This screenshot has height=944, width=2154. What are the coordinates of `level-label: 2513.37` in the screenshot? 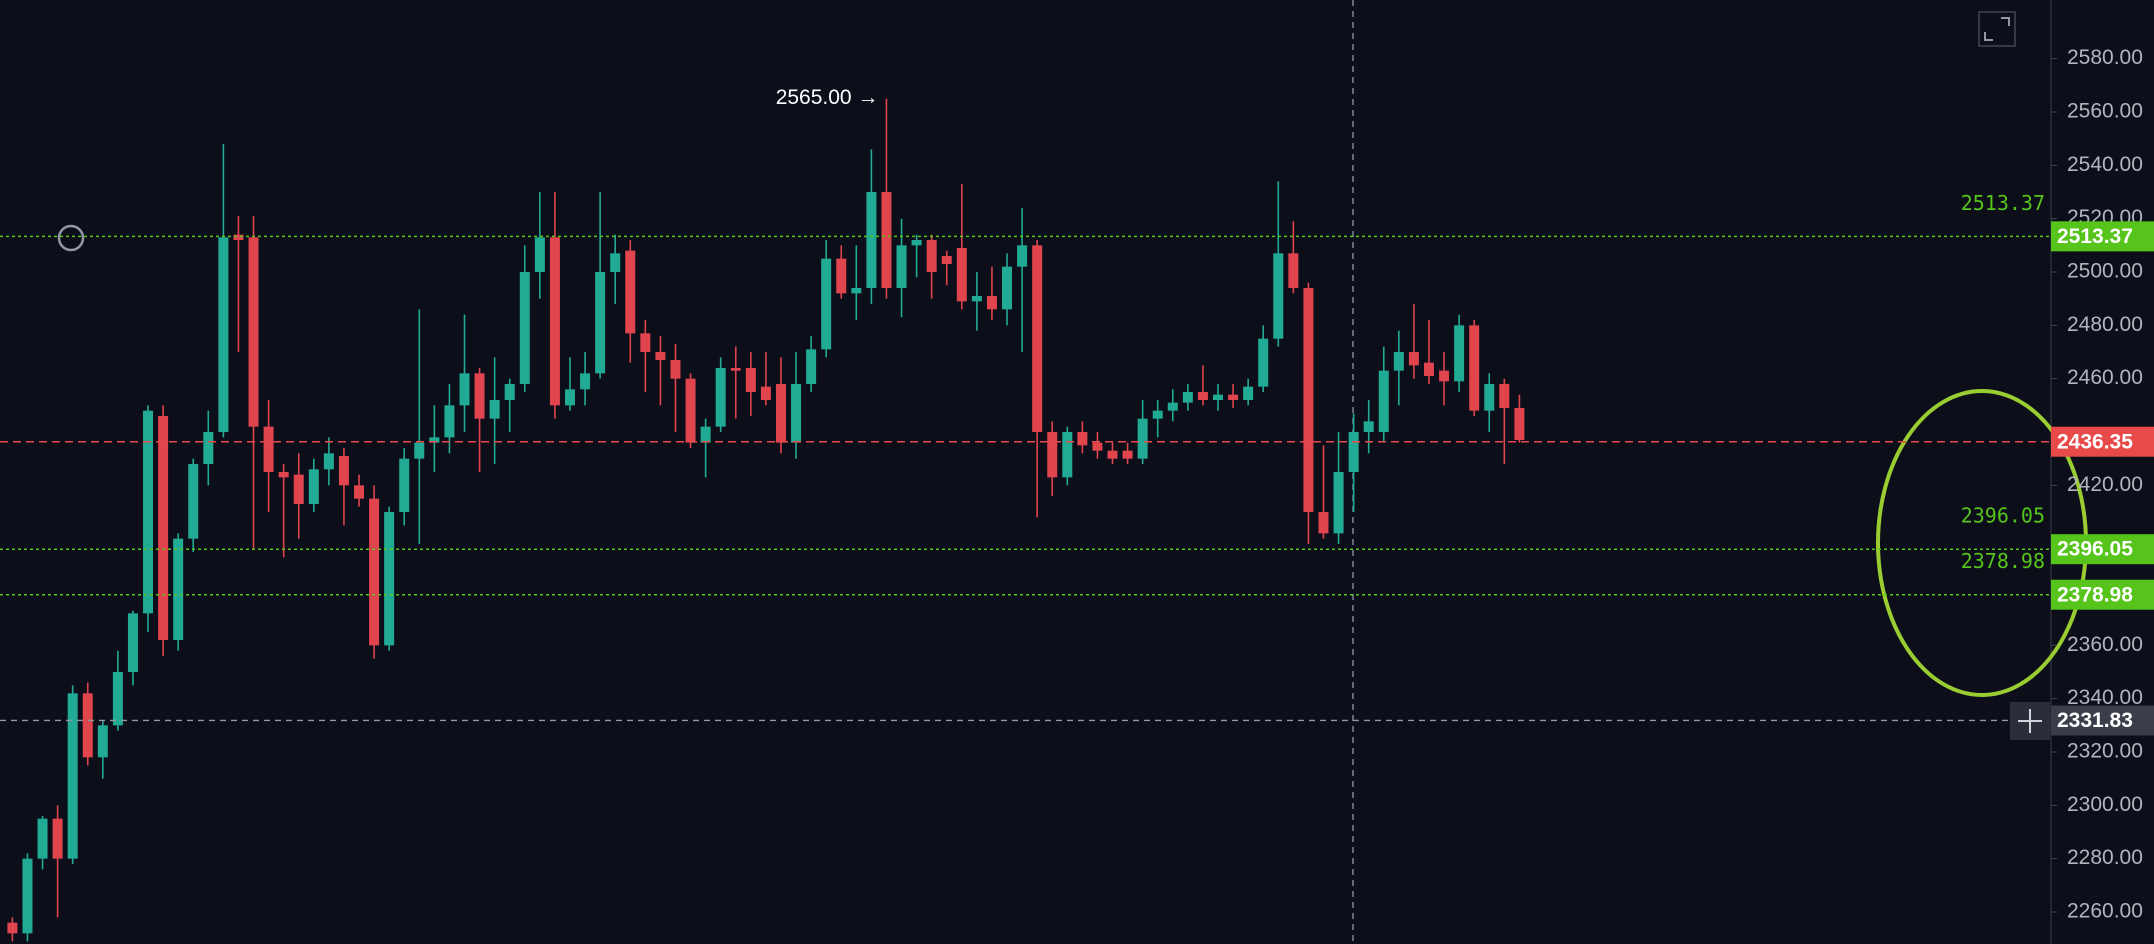 It's located at (2003, 203).